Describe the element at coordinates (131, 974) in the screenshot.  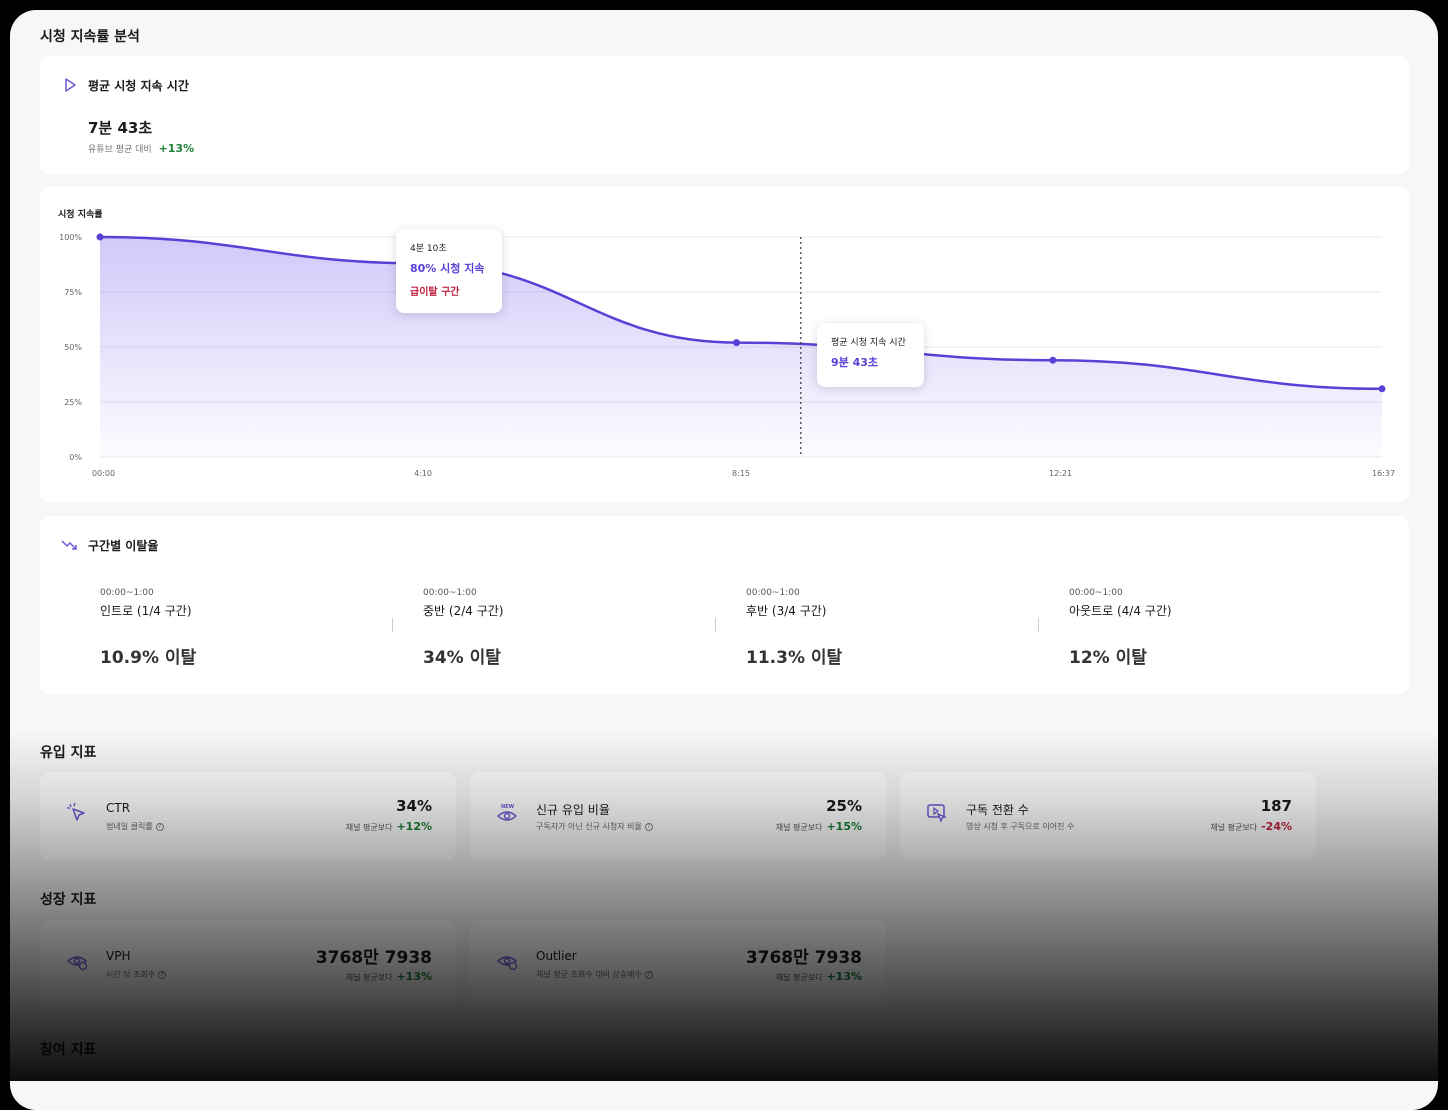
I see `metric-desc: 시간 당 조회수` at that location.